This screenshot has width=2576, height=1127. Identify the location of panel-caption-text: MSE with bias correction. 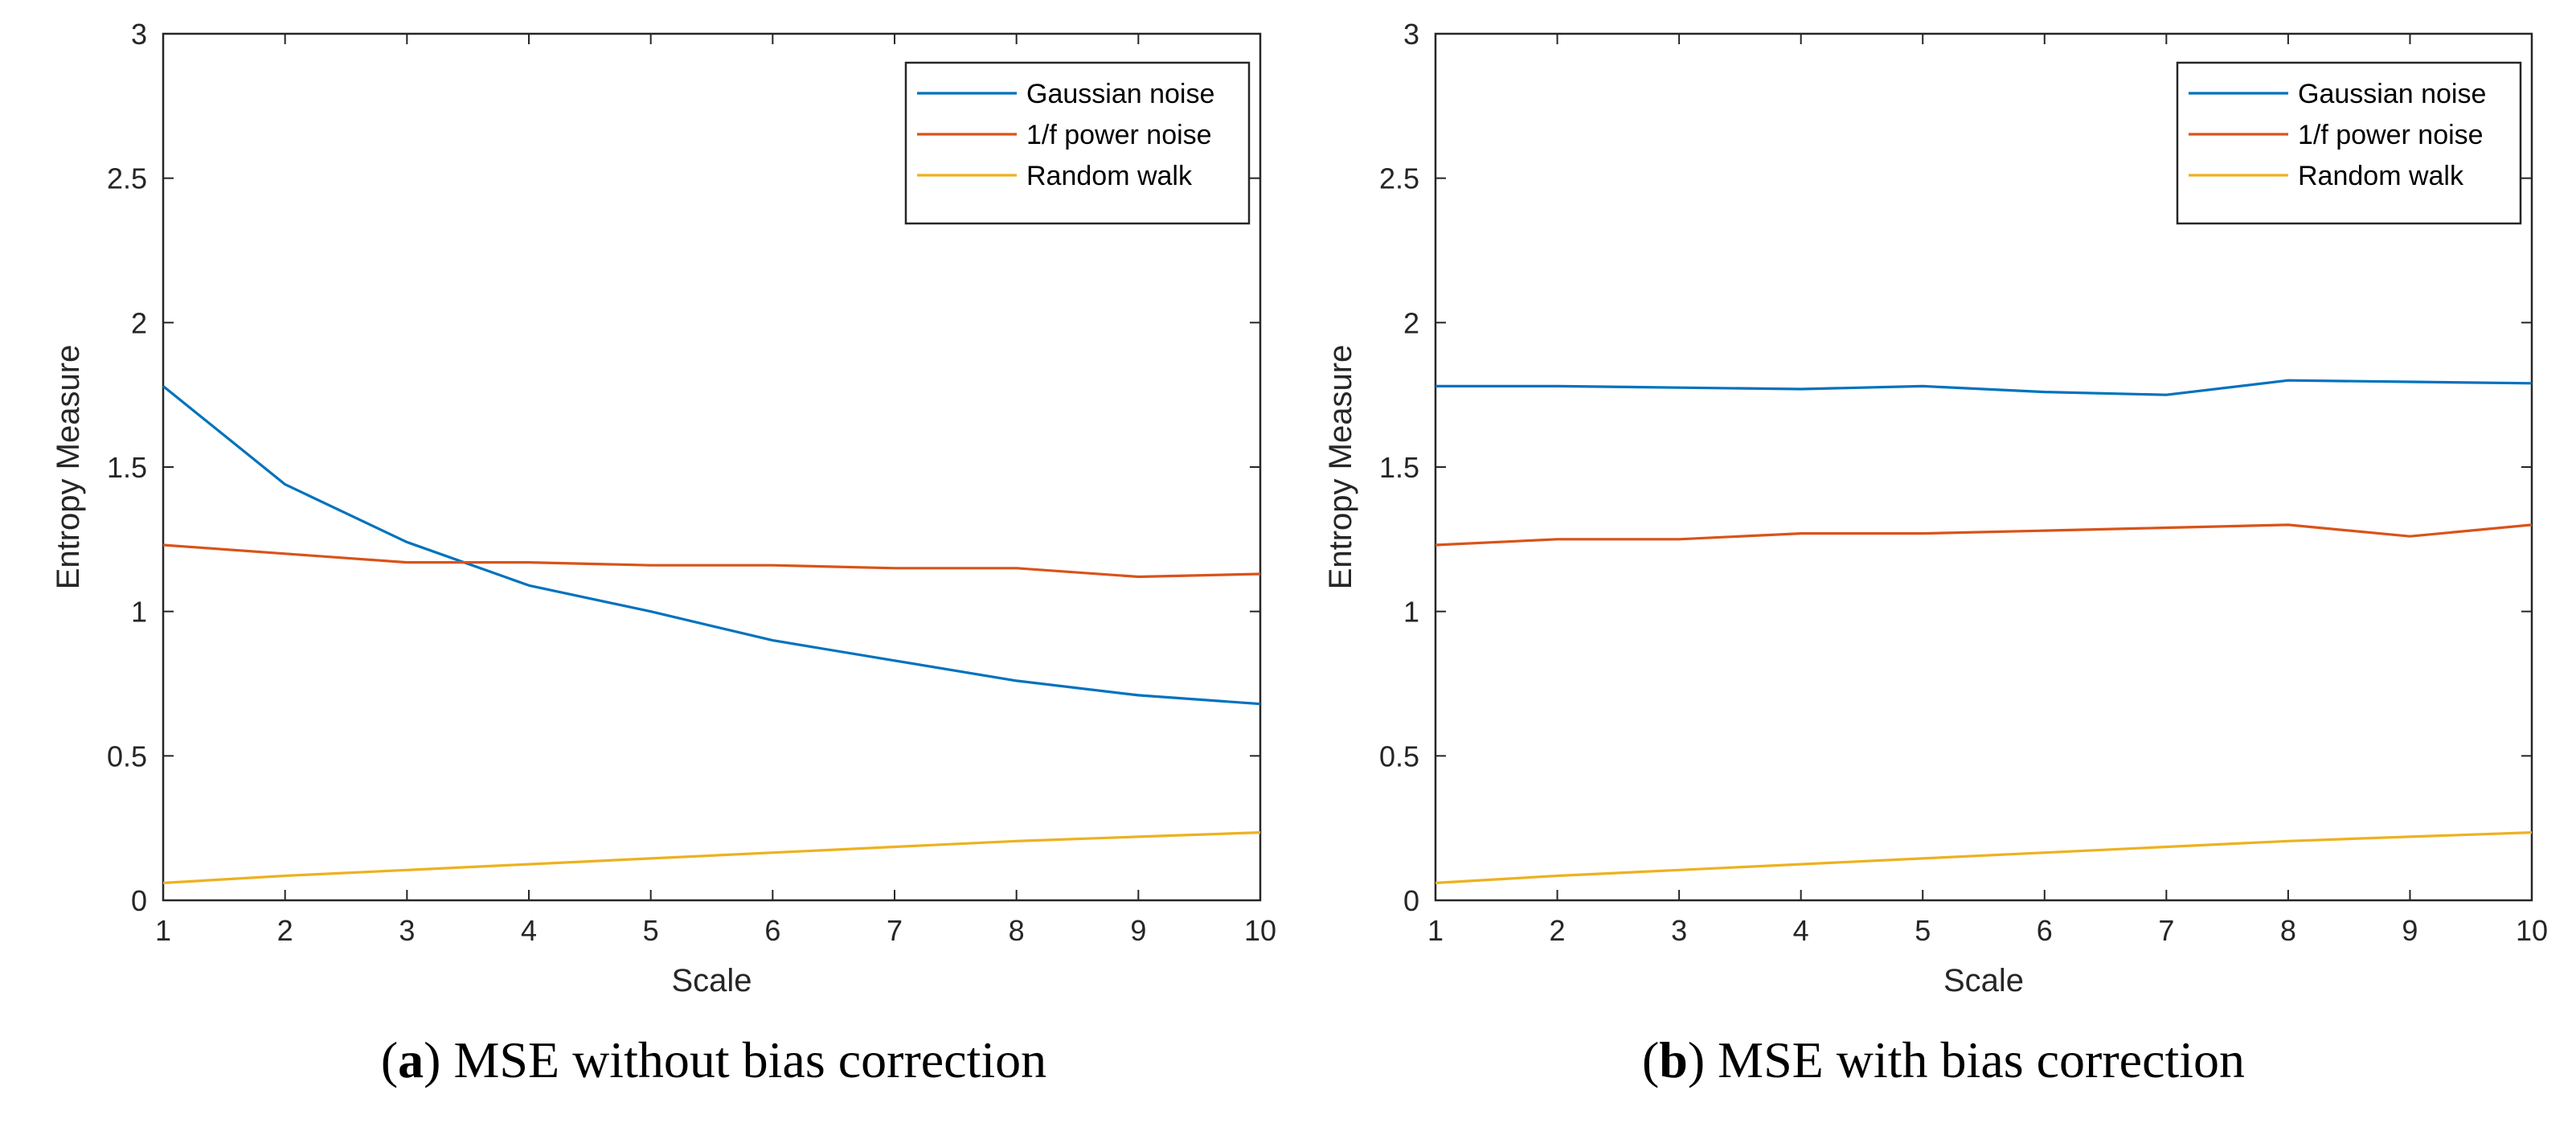
(1975, 1059).